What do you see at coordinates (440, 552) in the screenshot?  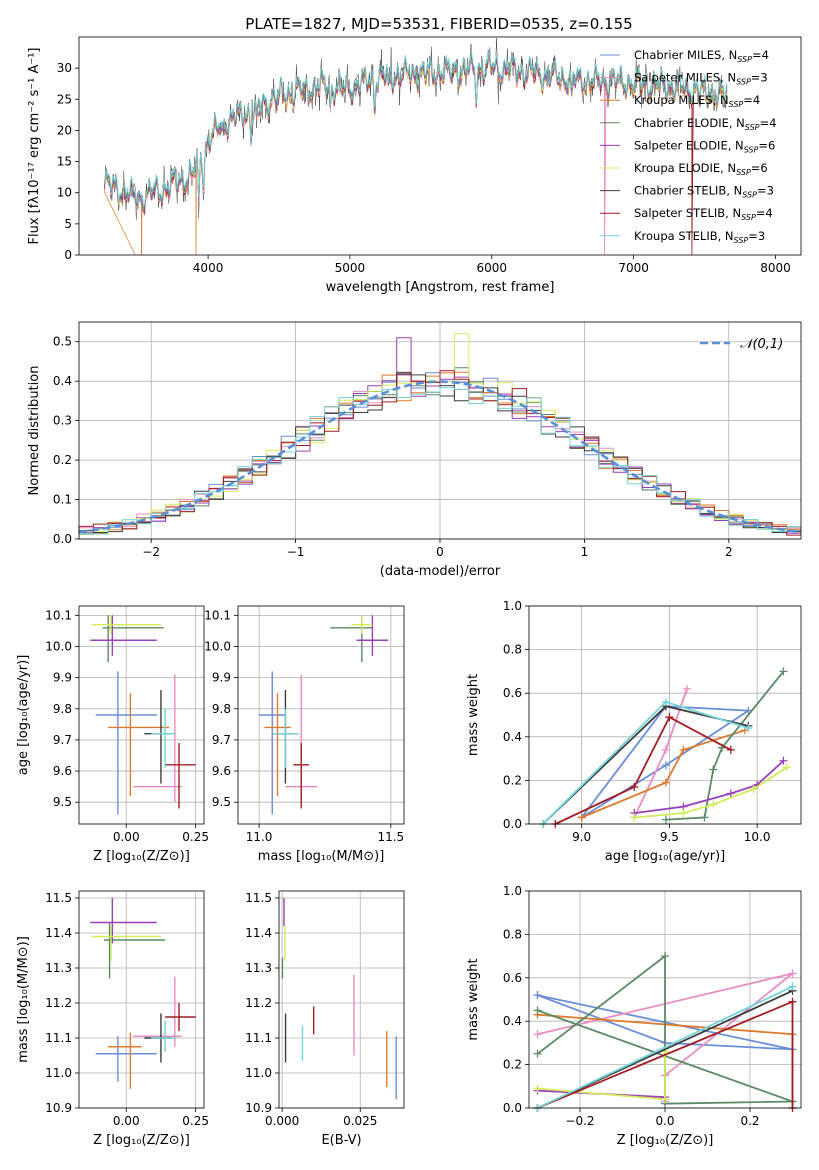 I see `x-tick-label: 0` at bounding box center [440, 552].